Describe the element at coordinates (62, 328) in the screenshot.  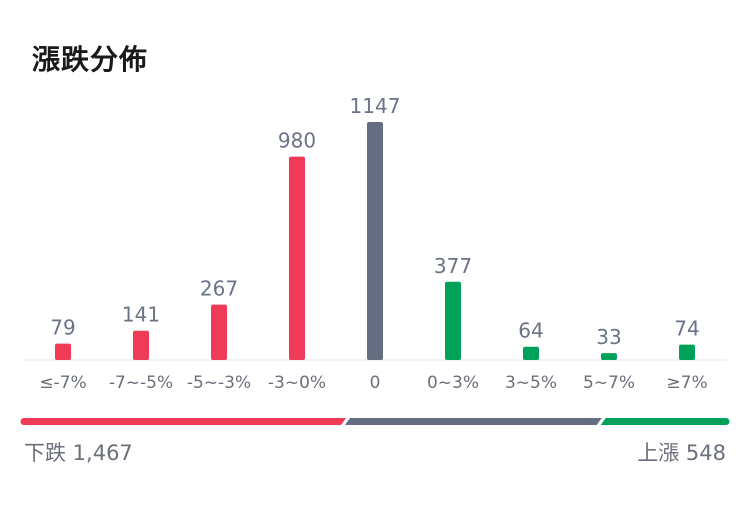
I see `bar-value-label: 79` at that location.